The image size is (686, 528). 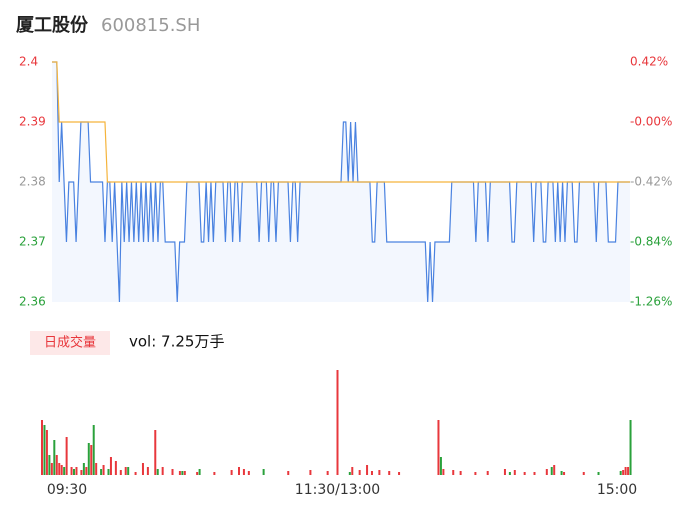 I want to click on stock-name: 厦工股份, so click(x=52, y=25).